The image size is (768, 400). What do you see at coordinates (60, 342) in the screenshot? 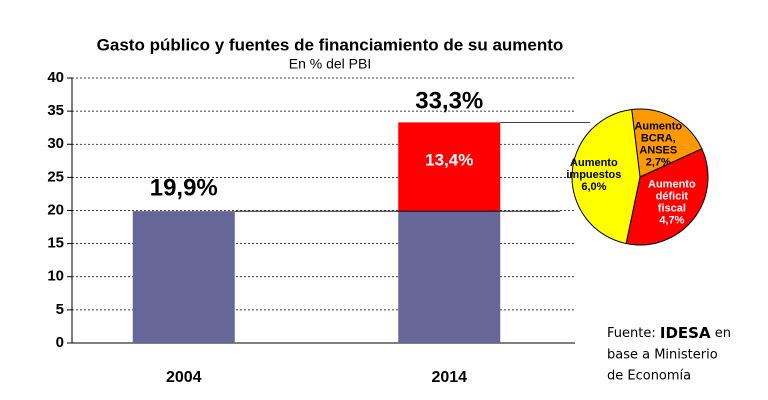
I see `y-tick-label: 0` at bounding box center [60, 342].